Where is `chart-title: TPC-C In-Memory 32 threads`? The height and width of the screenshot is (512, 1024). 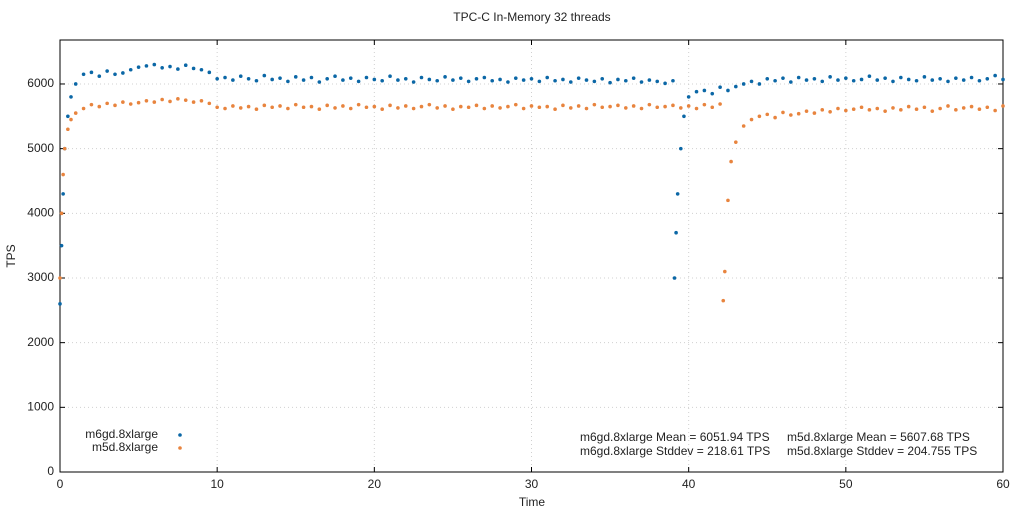
chart-title: TPC-C In-Memory 32 threads is located at coordinates (531, 17).